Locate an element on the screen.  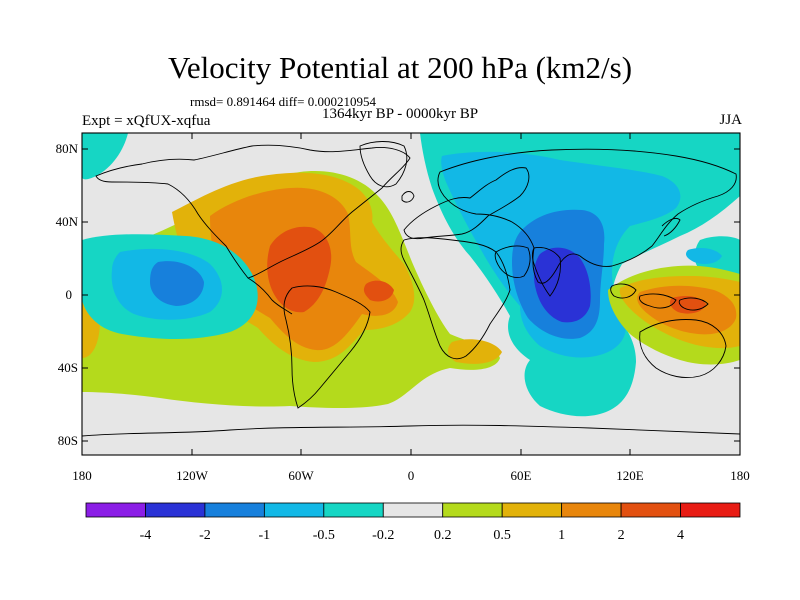
stats-text: rmsd= 0.891464 diff= 0.000210954 is located at coordinates (283, 101).